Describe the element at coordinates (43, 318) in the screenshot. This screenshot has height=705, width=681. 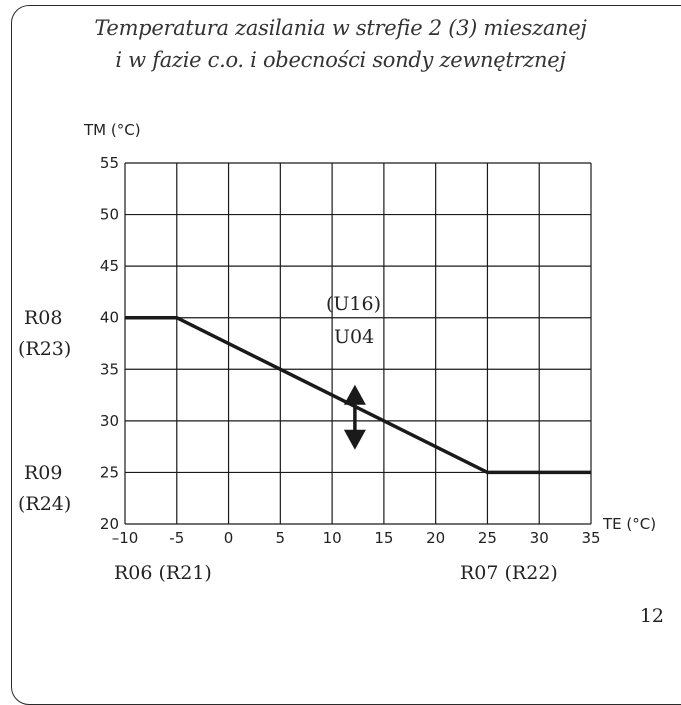
I see `annotation-r08: R08` at that location.